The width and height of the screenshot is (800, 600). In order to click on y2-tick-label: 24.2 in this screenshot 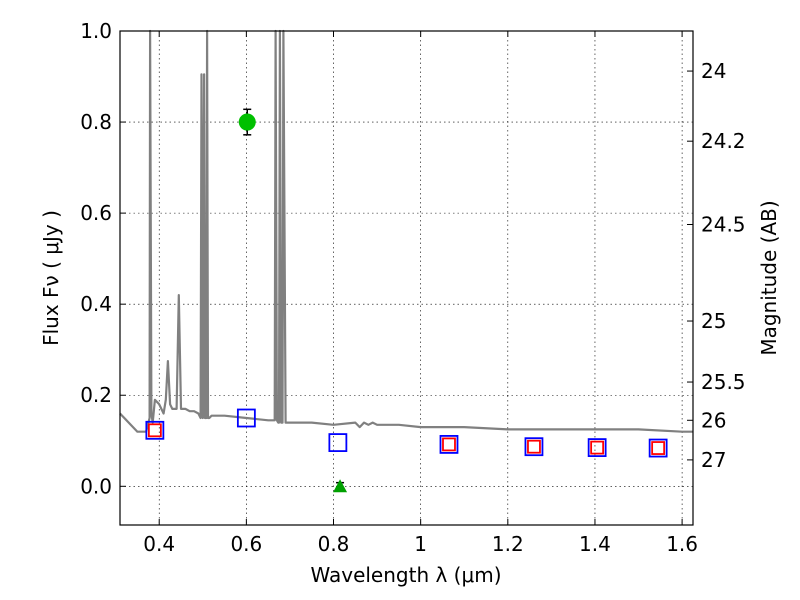, I will do `click(723, 141)`.